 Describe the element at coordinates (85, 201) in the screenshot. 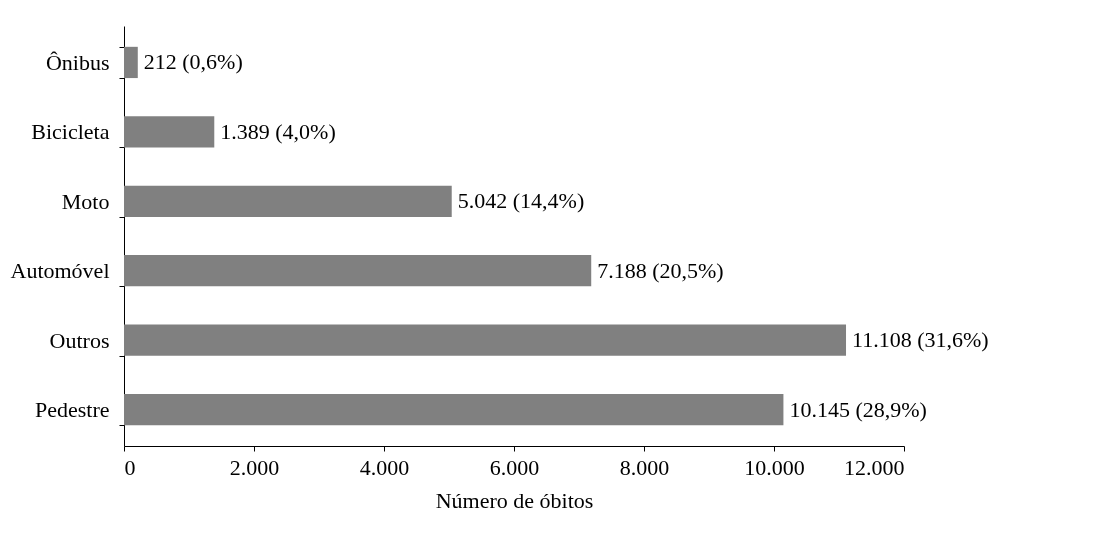

I see `y-tick-label: Moto` at that location.